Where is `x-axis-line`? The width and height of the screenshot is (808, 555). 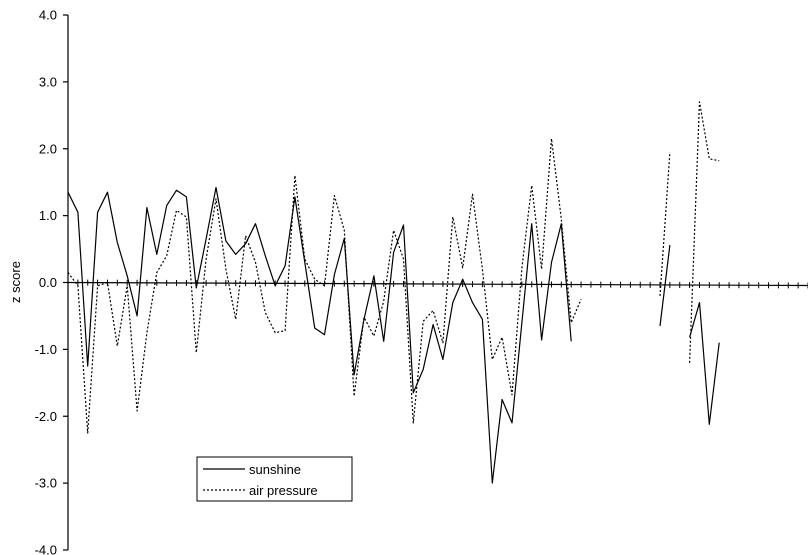 x-axis-line is located at coordinates (437, 284).